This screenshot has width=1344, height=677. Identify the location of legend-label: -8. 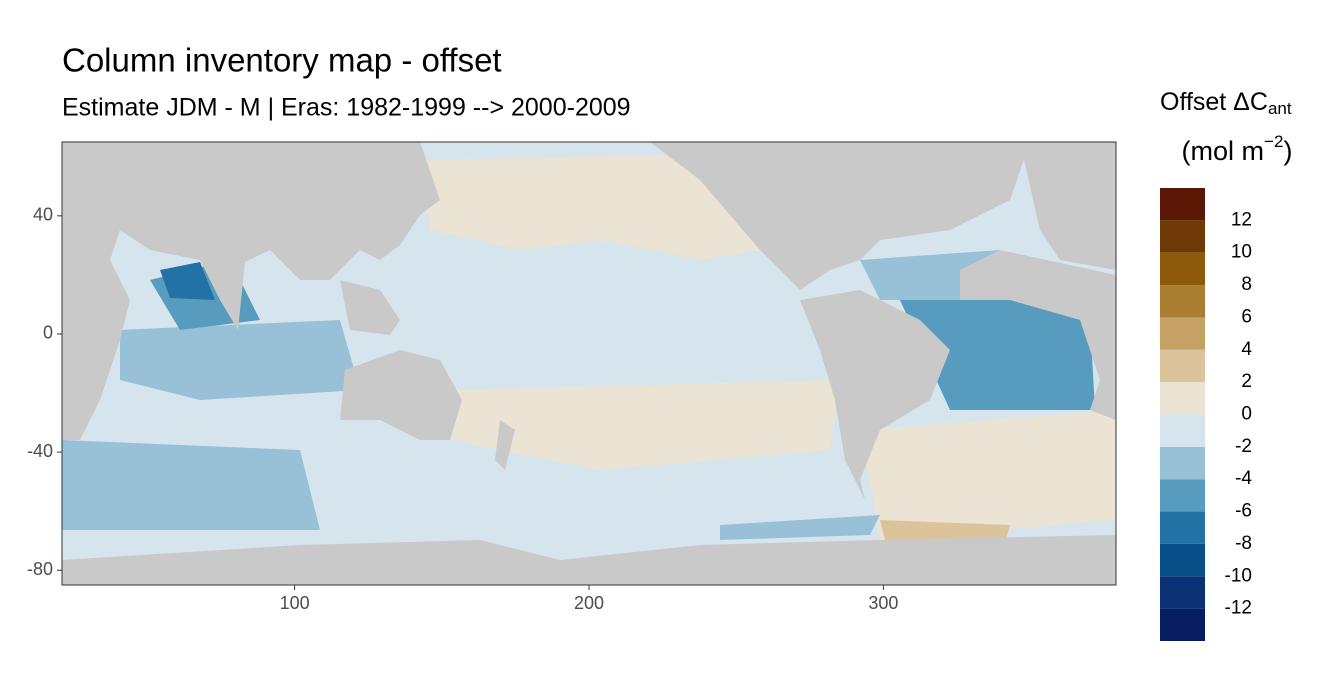
(1243, 543).